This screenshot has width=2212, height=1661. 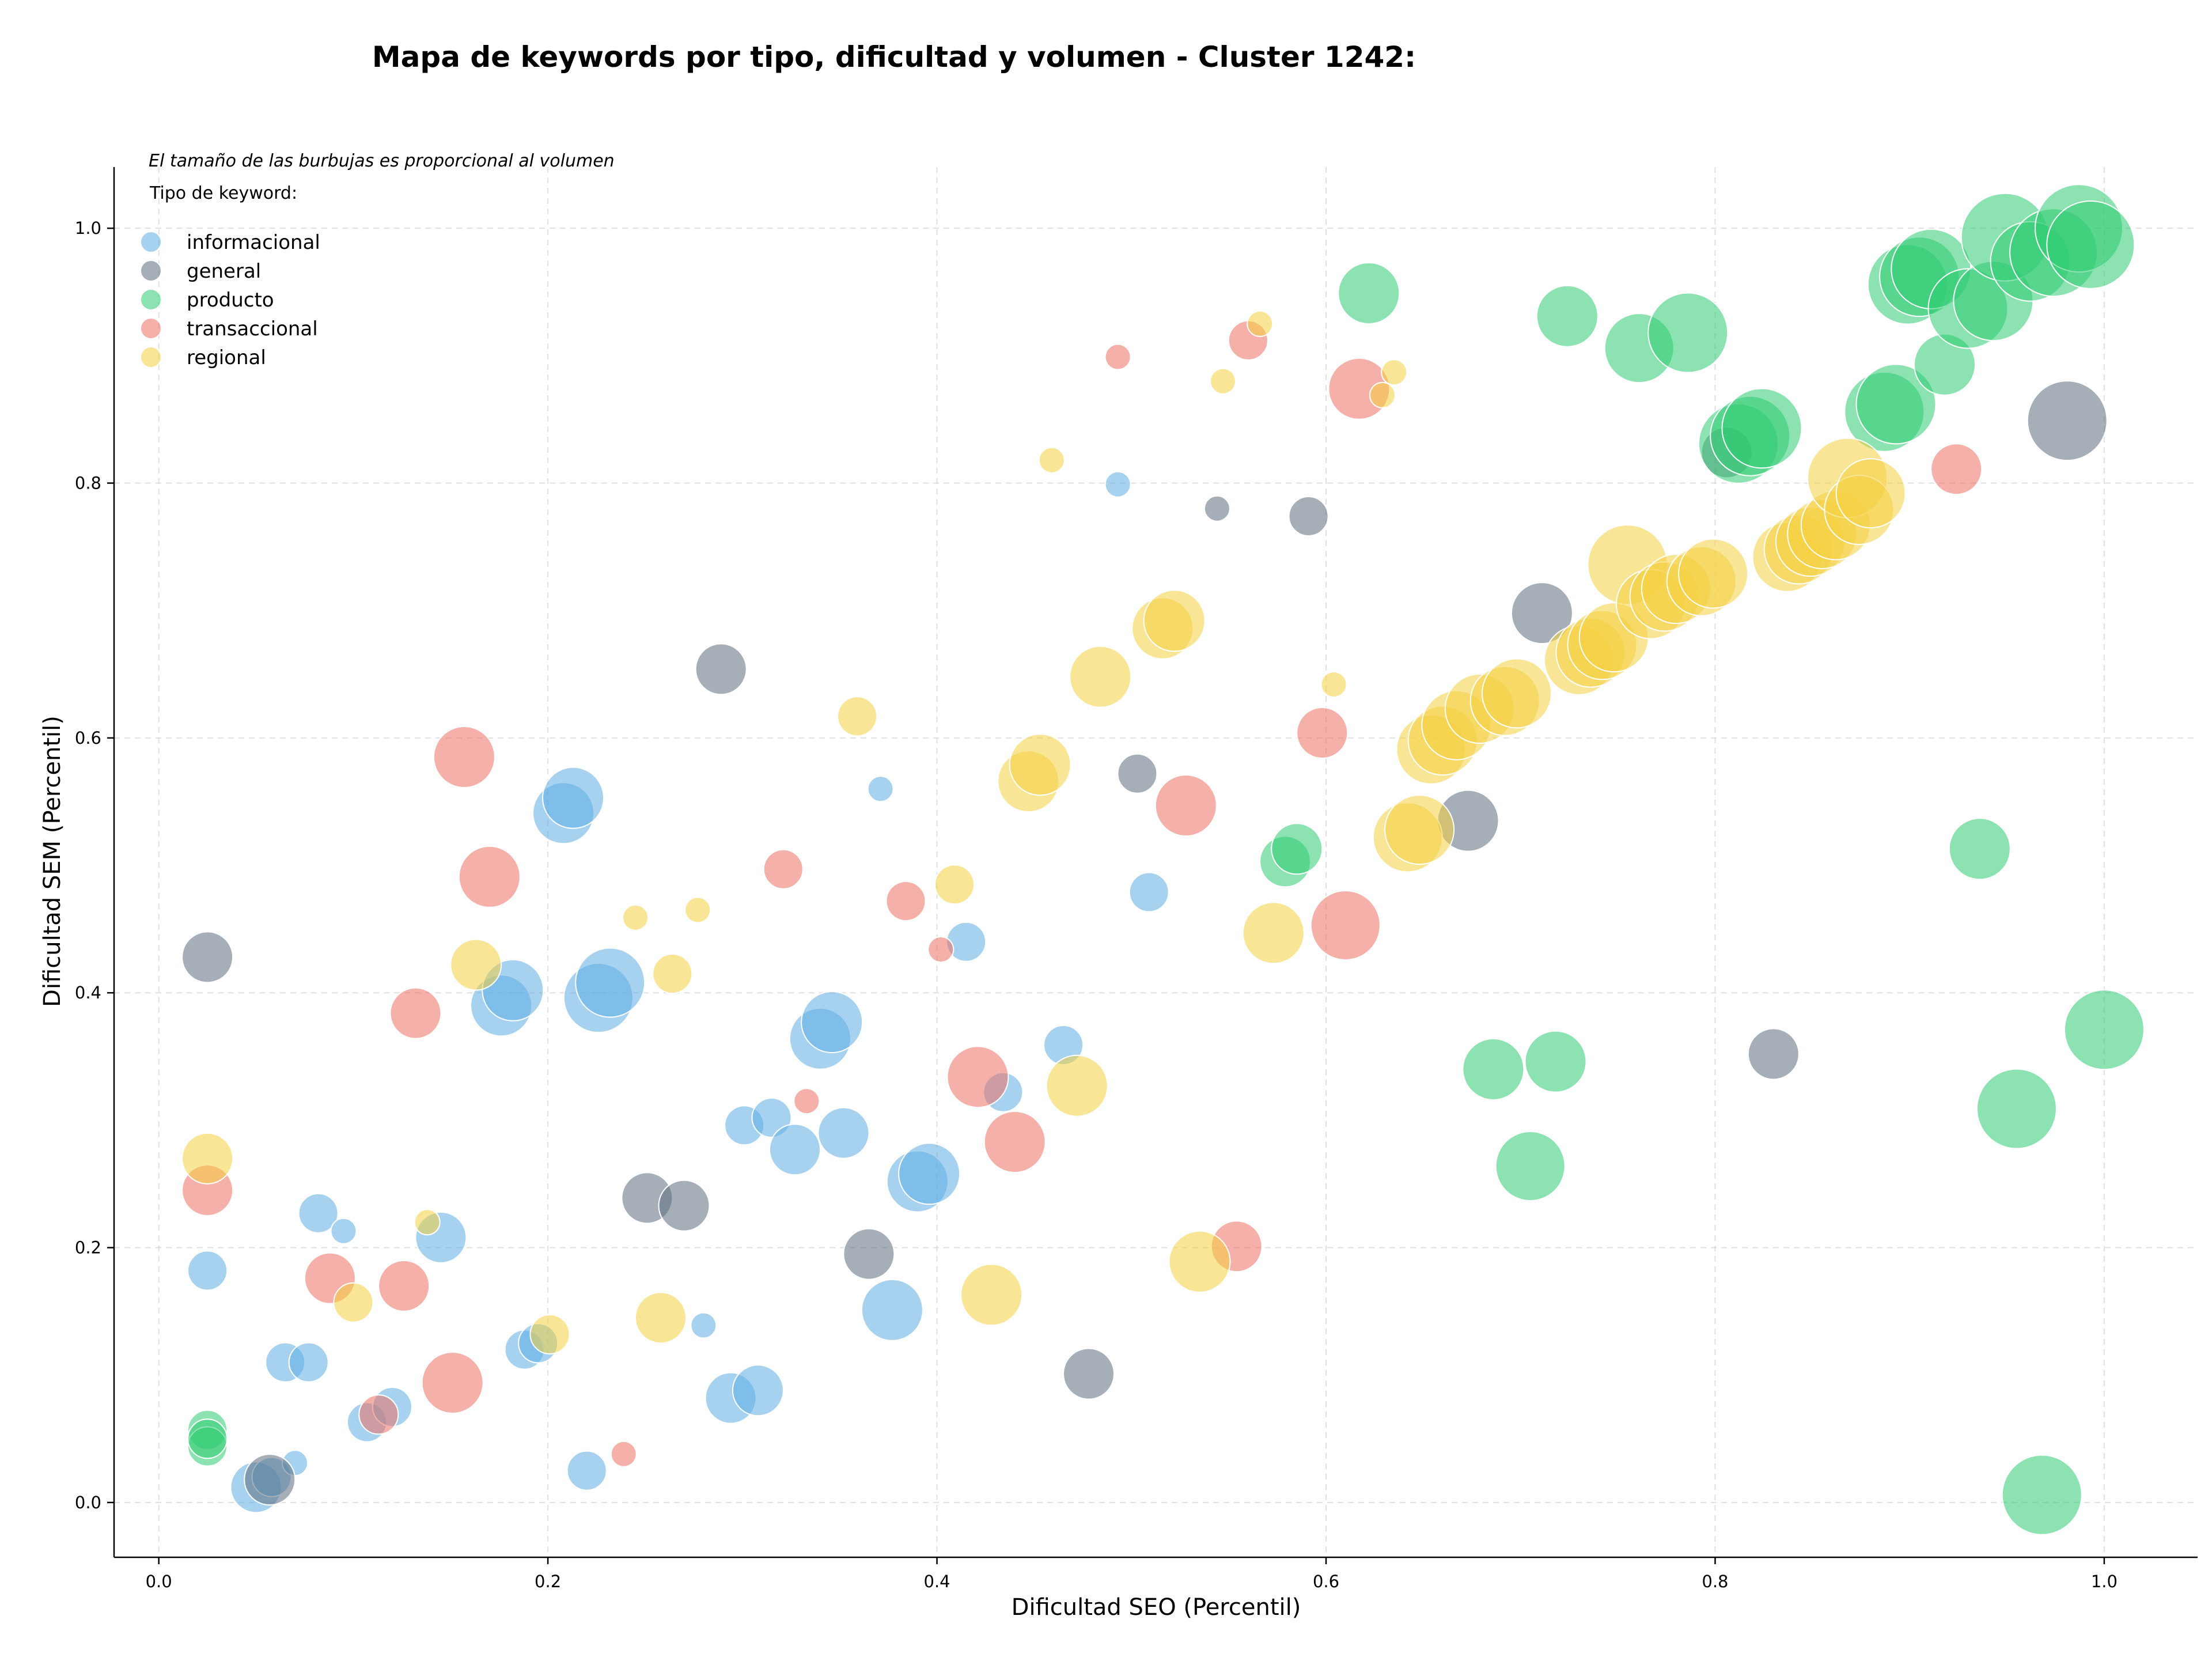 What do you see at coordinates (1156, 1607) in the screenshot?
I see `x-axis-label: Dificultad SEO (Percentil)` at bounding box center [1156, 1607].